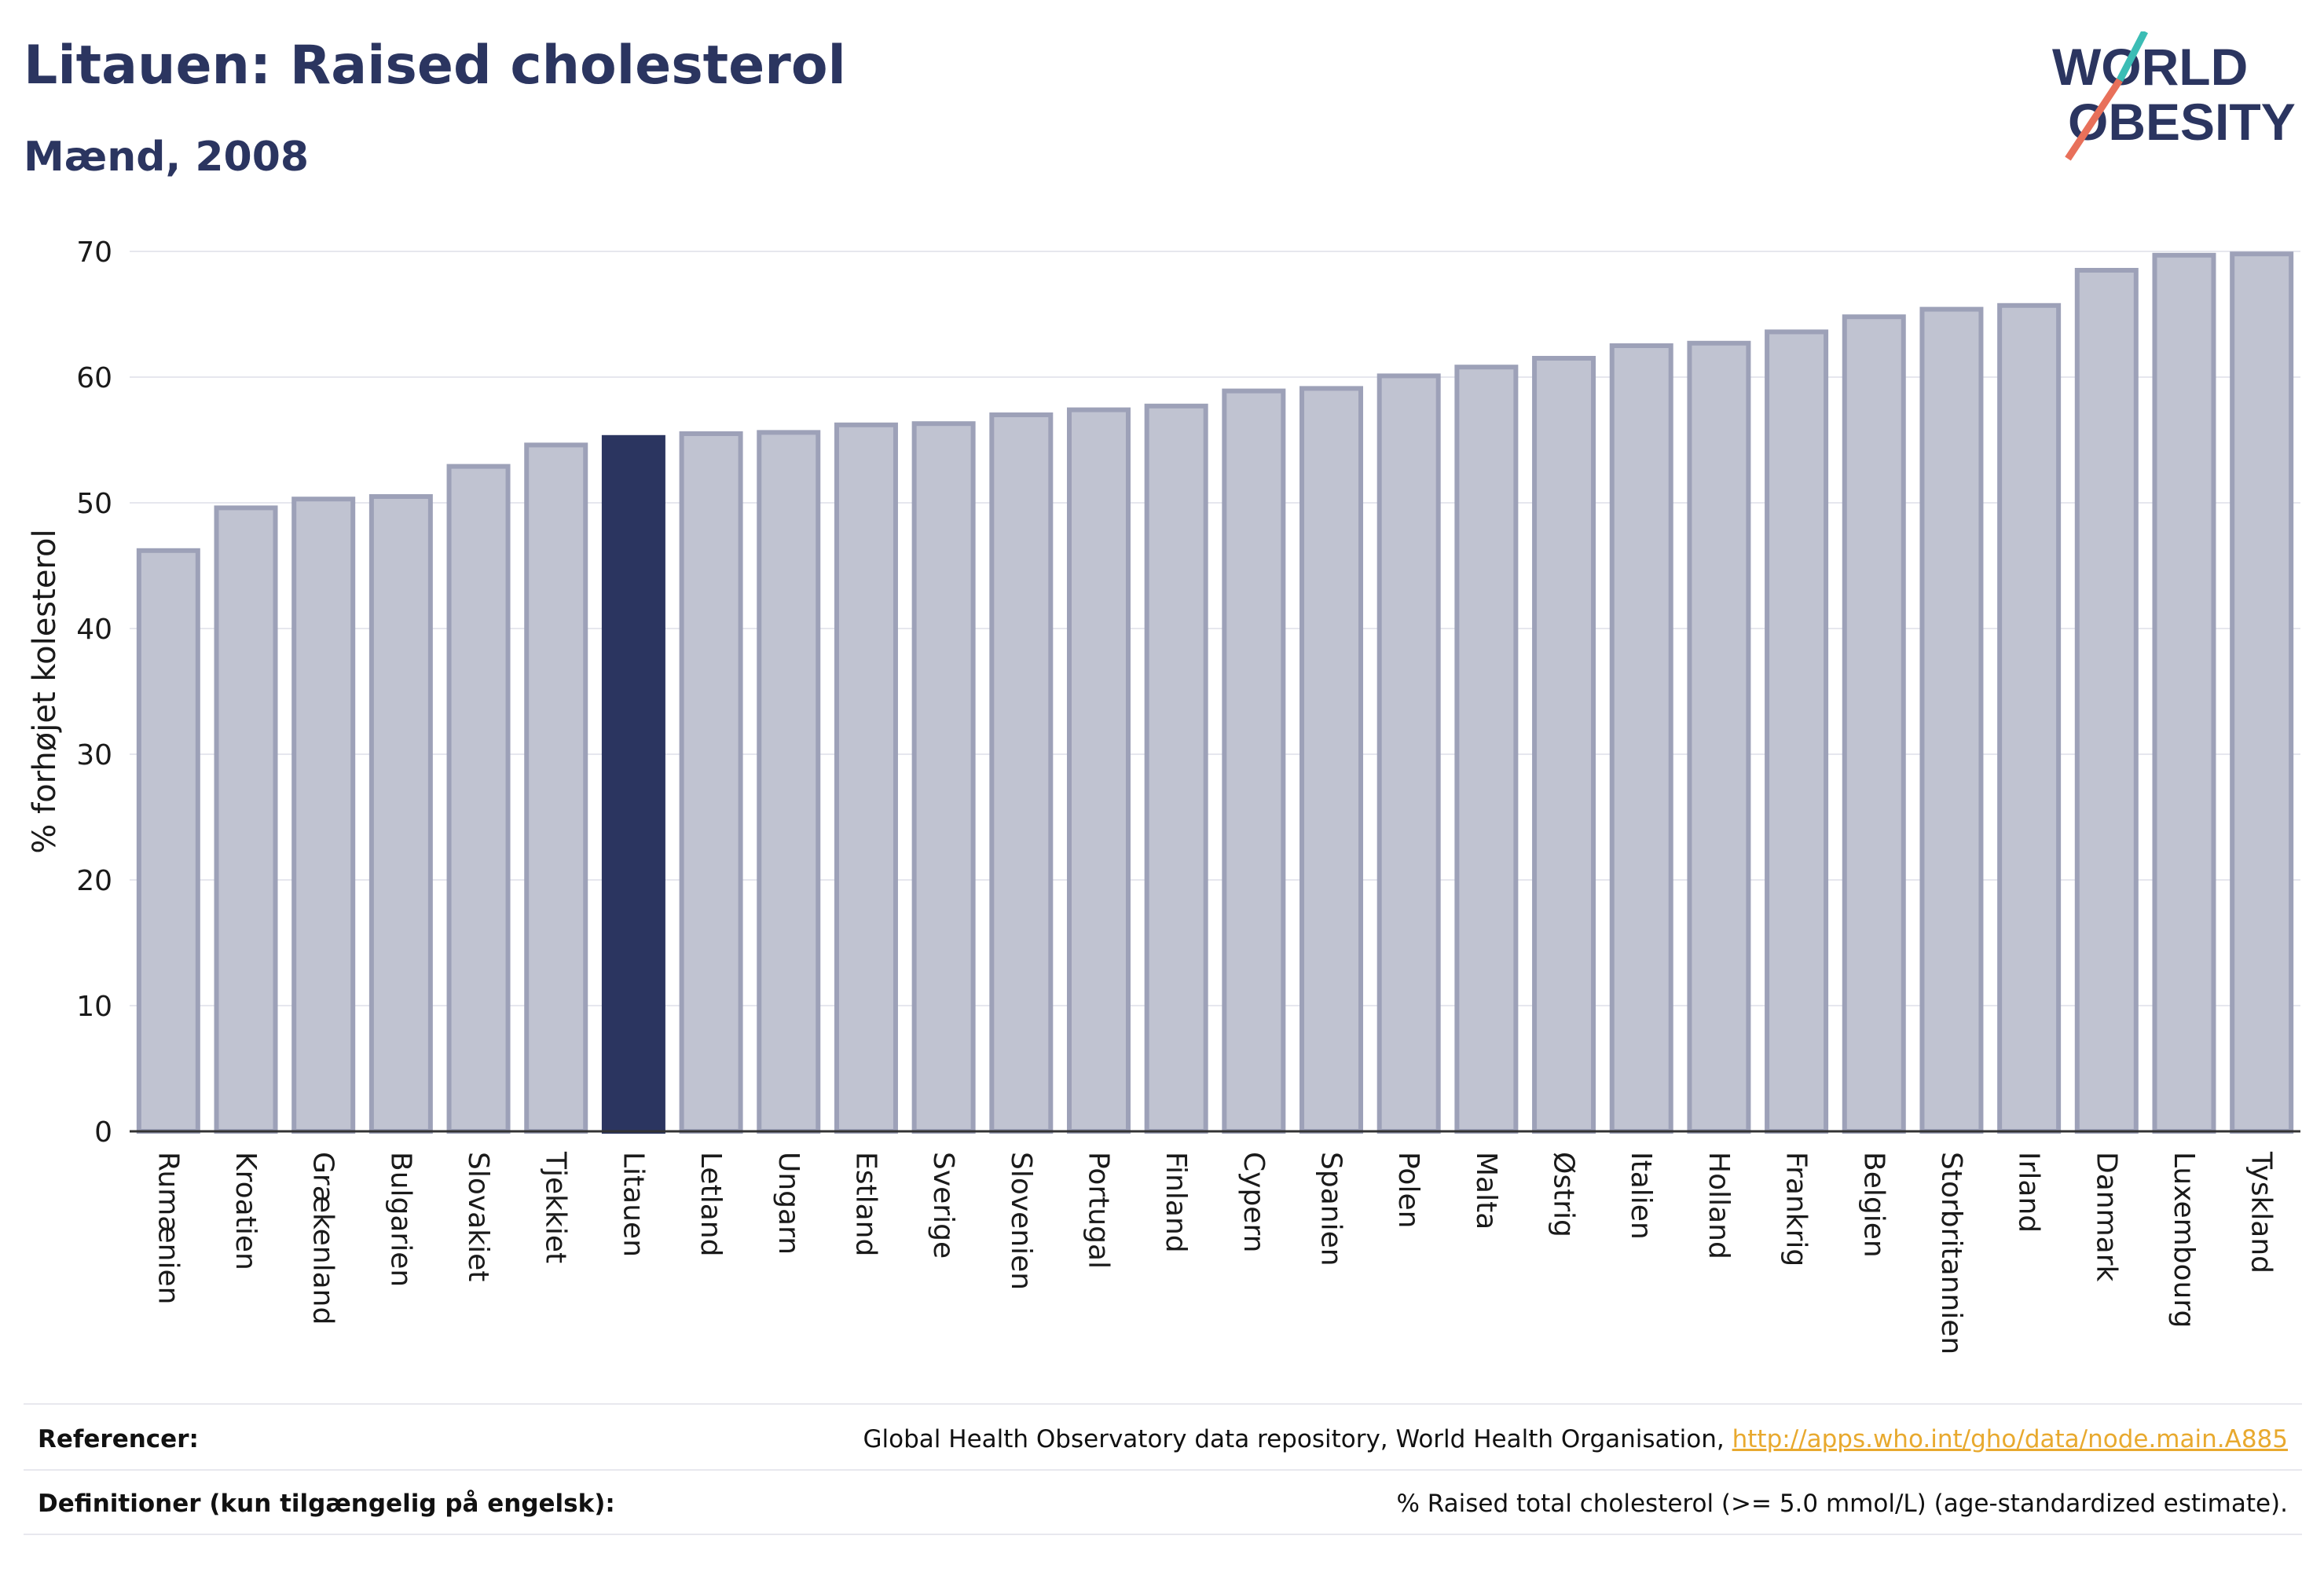  I want to click on y-axis-label: % forhøjet kolesterol, so click(45, 691).